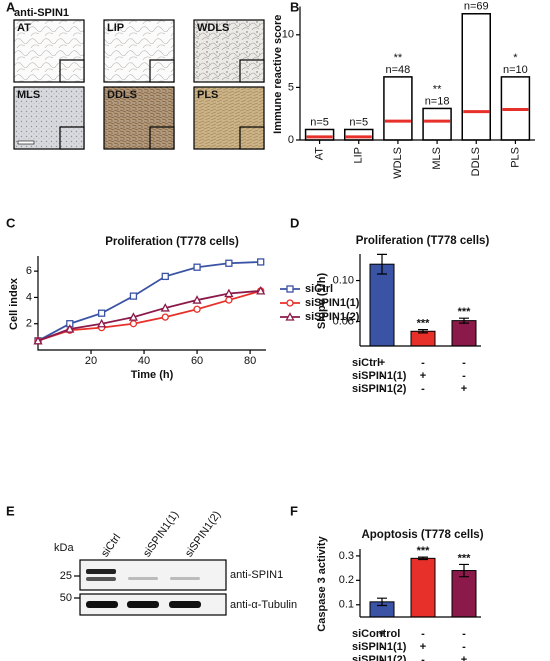 The width and height of the screenshot is (550, 661). What do you see at coordinates (256, 575) in the screenshot?
I see `band-label: anti-SPIN1` at bounding box center [256, 575].